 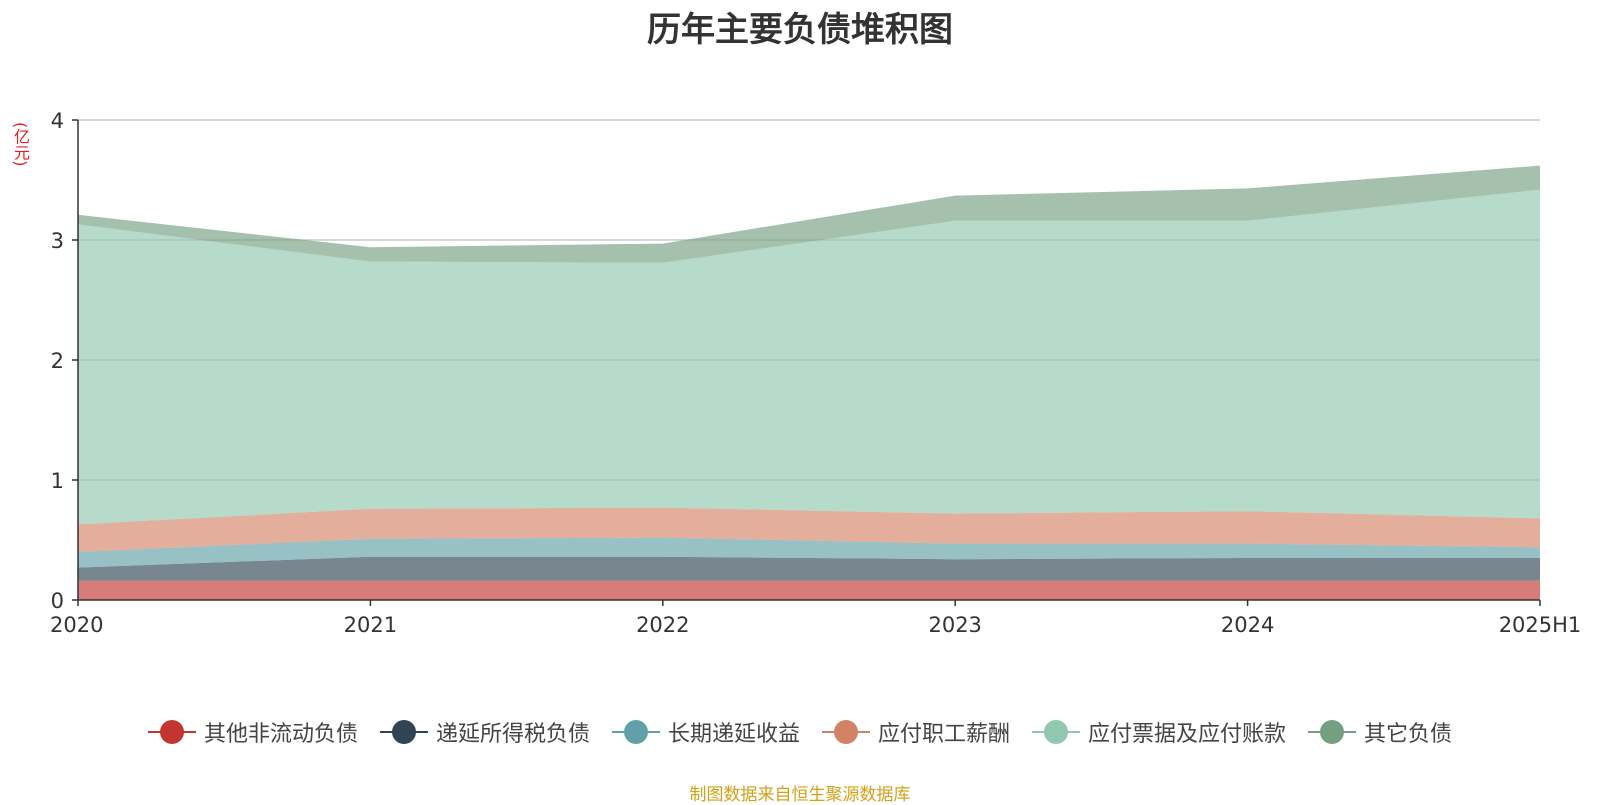 What do you see at coordinates (57, 361) in the screenshot?
I see `y-tick-label: 2` at bounding box center [57, 361].